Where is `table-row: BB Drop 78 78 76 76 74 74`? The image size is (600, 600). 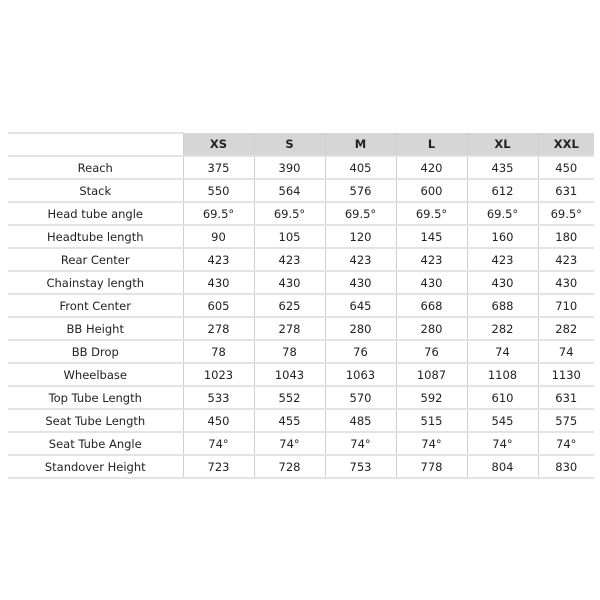
table-row: BB Drop 78 78 76 76 74 74 is located at coordinates (301, 352).